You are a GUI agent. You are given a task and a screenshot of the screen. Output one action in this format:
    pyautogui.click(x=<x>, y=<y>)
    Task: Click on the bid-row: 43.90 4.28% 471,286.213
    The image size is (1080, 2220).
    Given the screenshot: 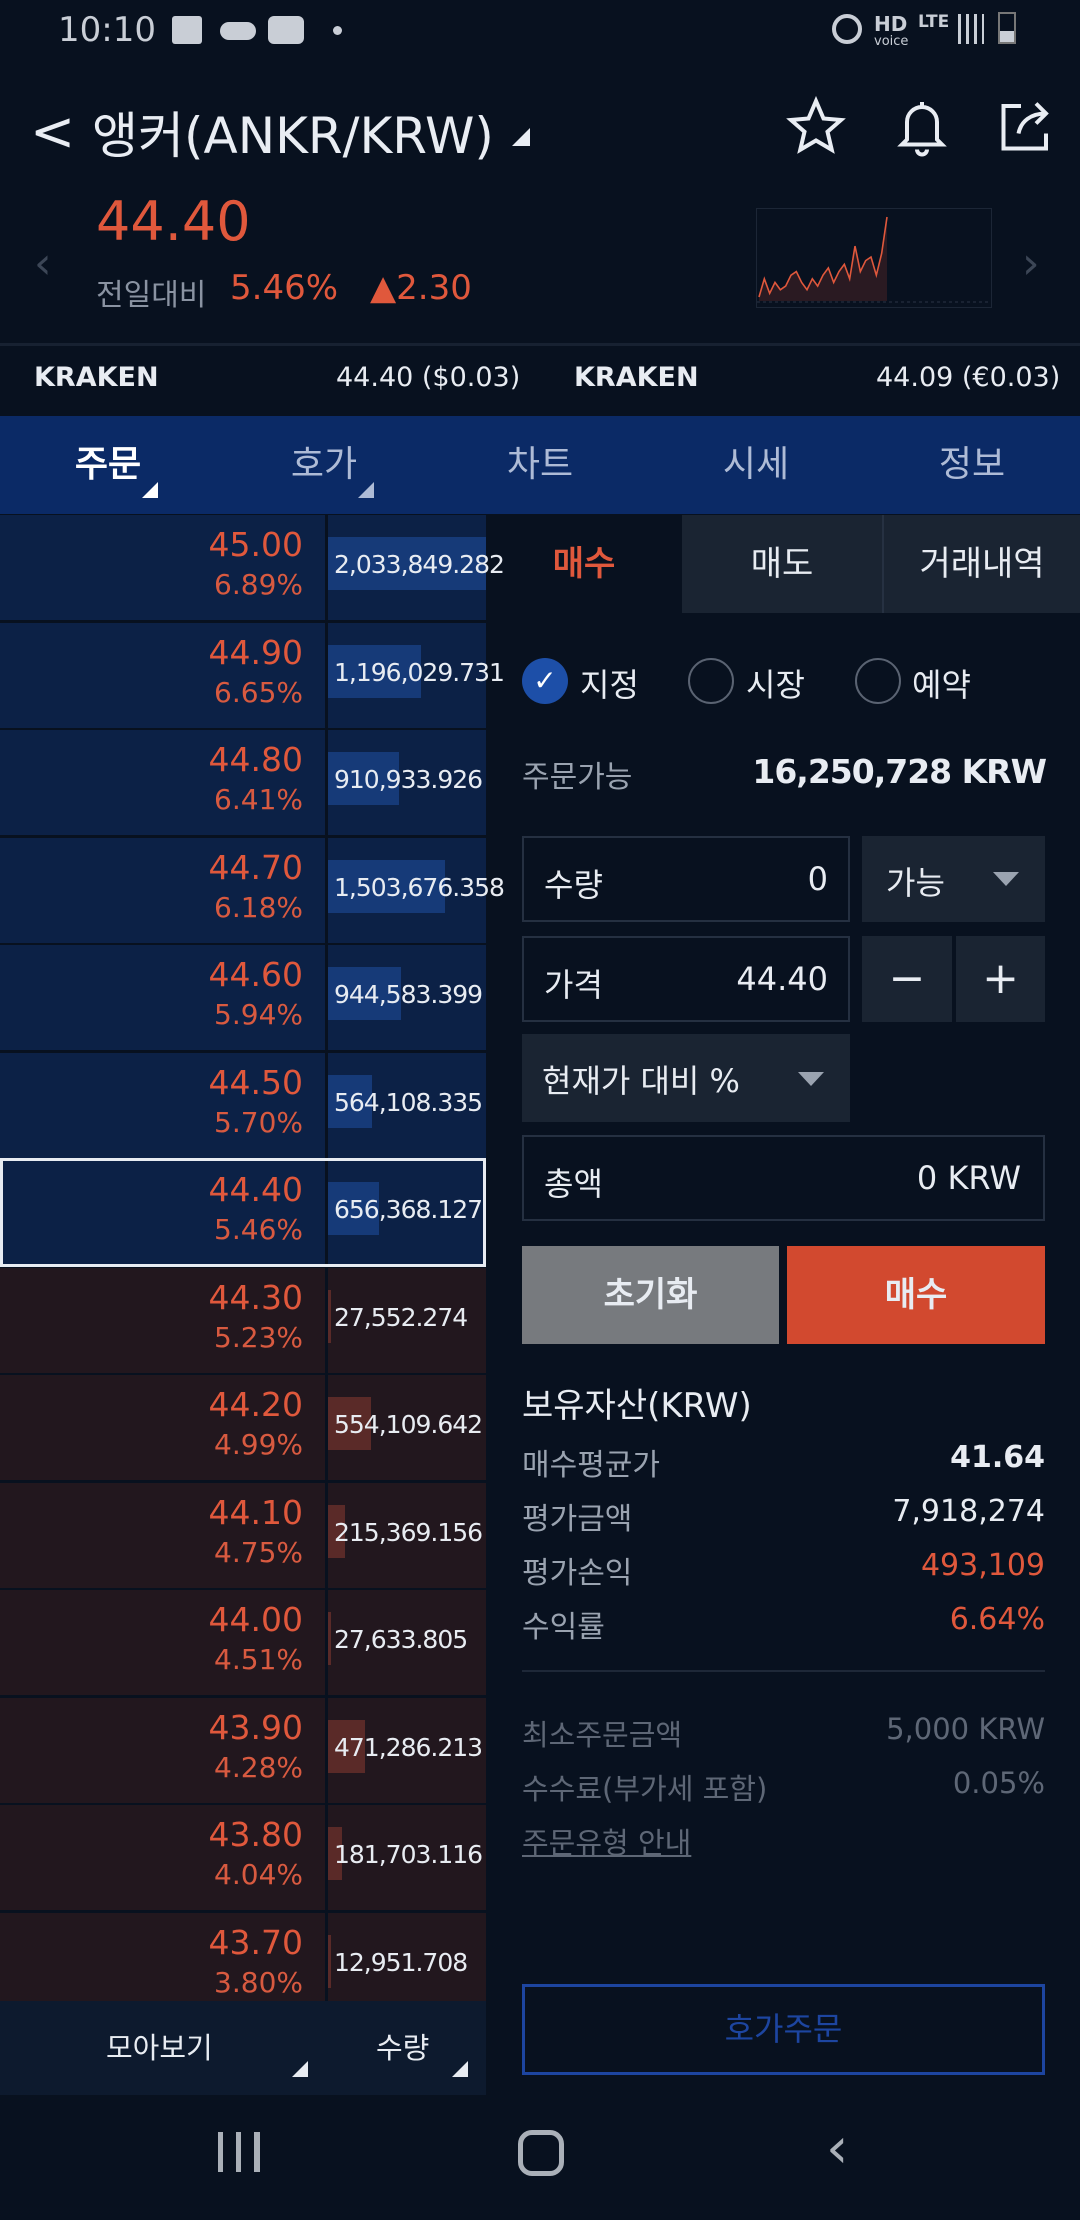 What is the action you would take?
    pyautogui.click(x=243, y=1750)
    